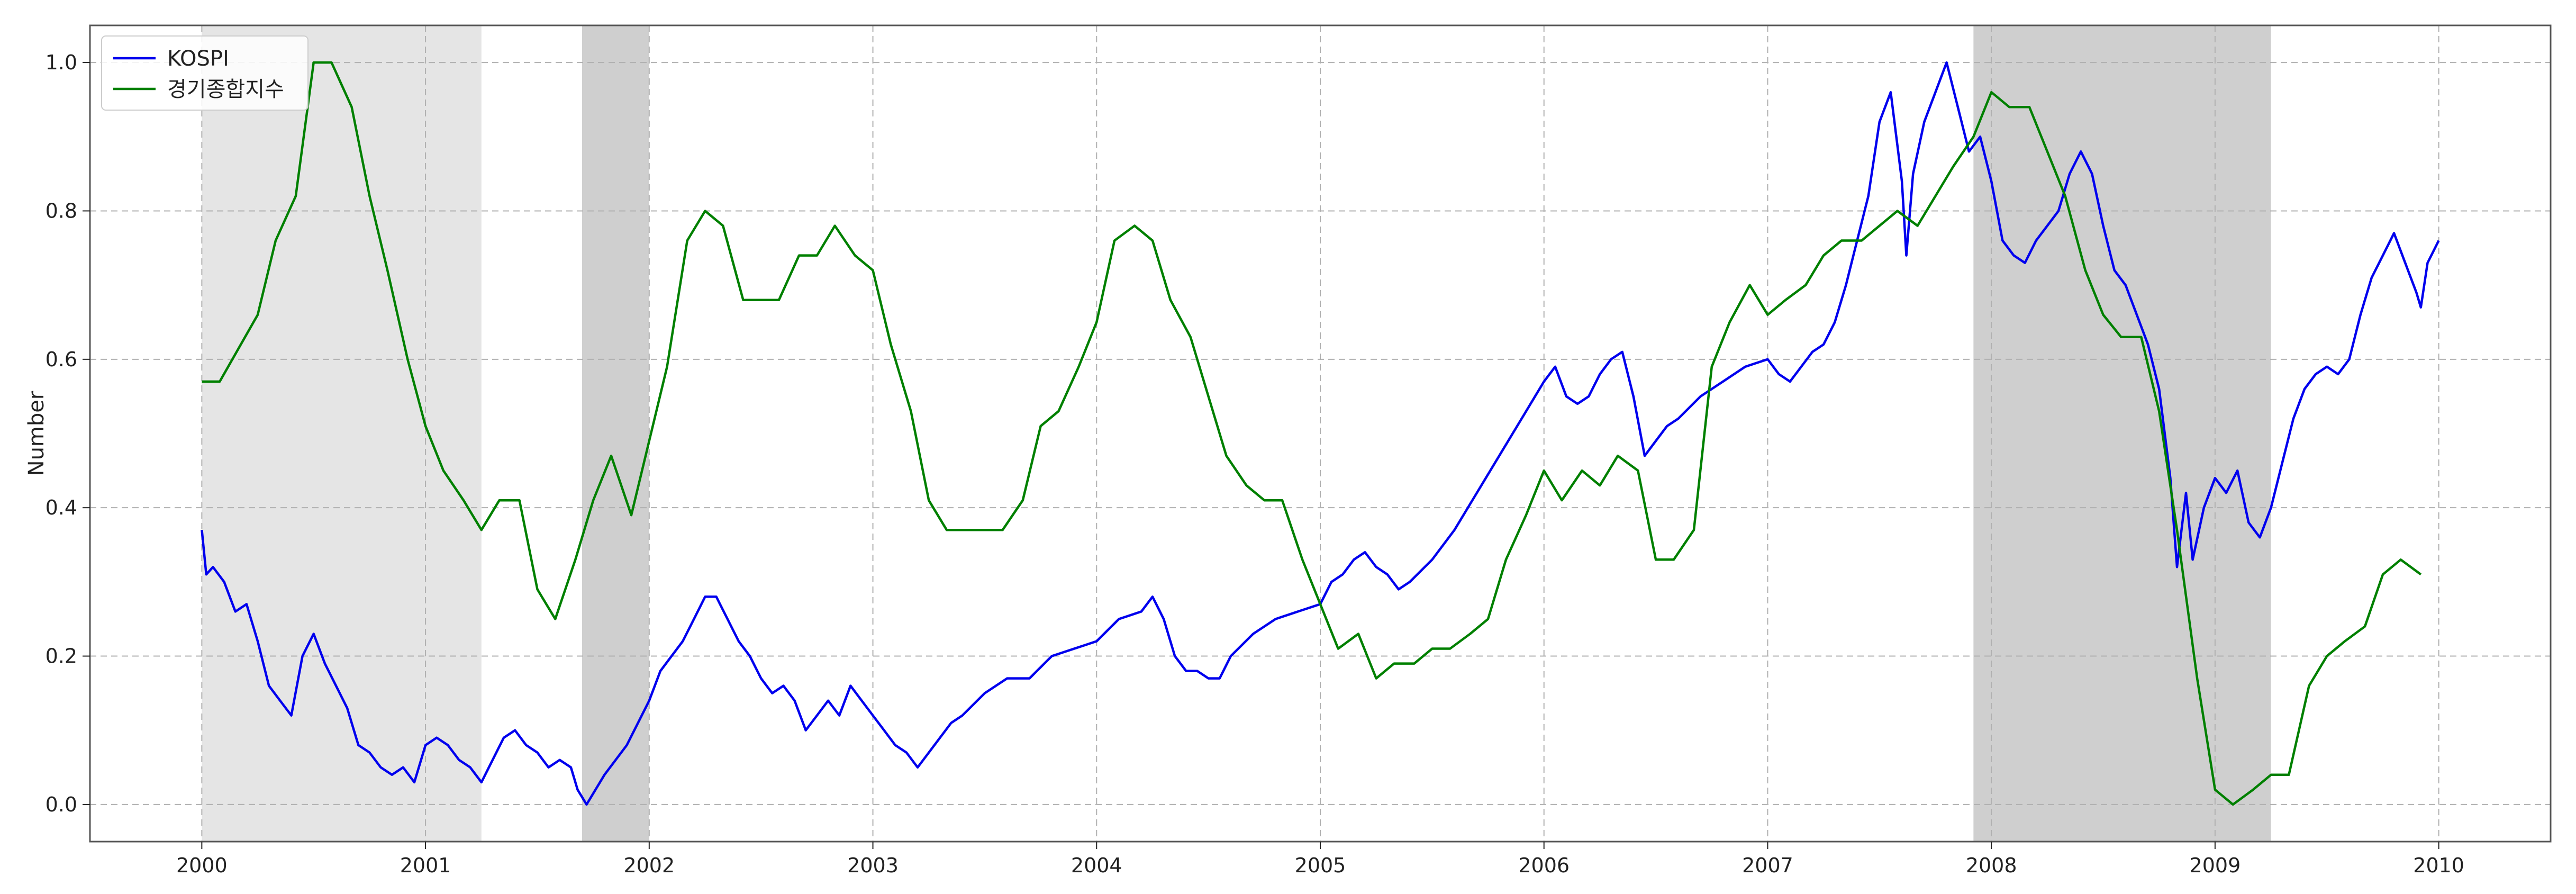  I want to click on y-tick-label: 0.4, so click(61, 507).